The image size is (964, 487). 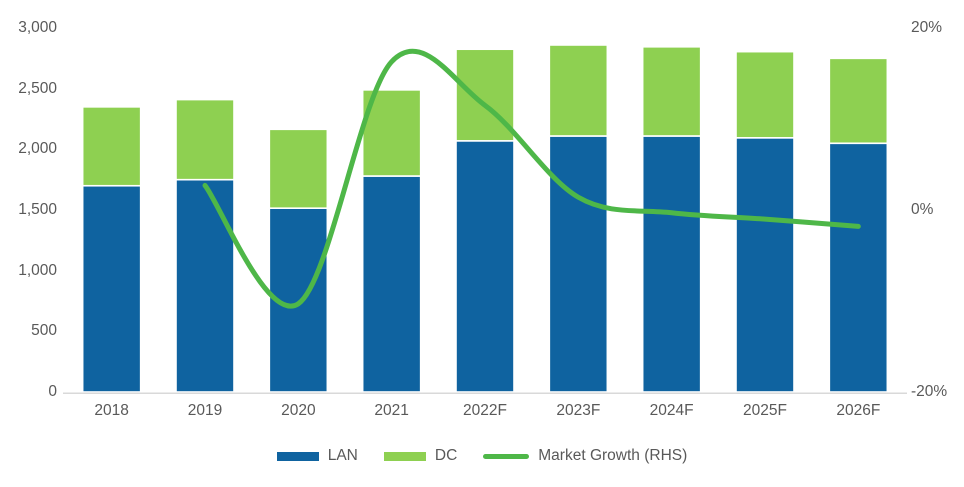 What do you see at coordinates (485, 410) in the screenshot?
I see `x-axis-label-2022F: 2022F` at bounding box center [485, 410].